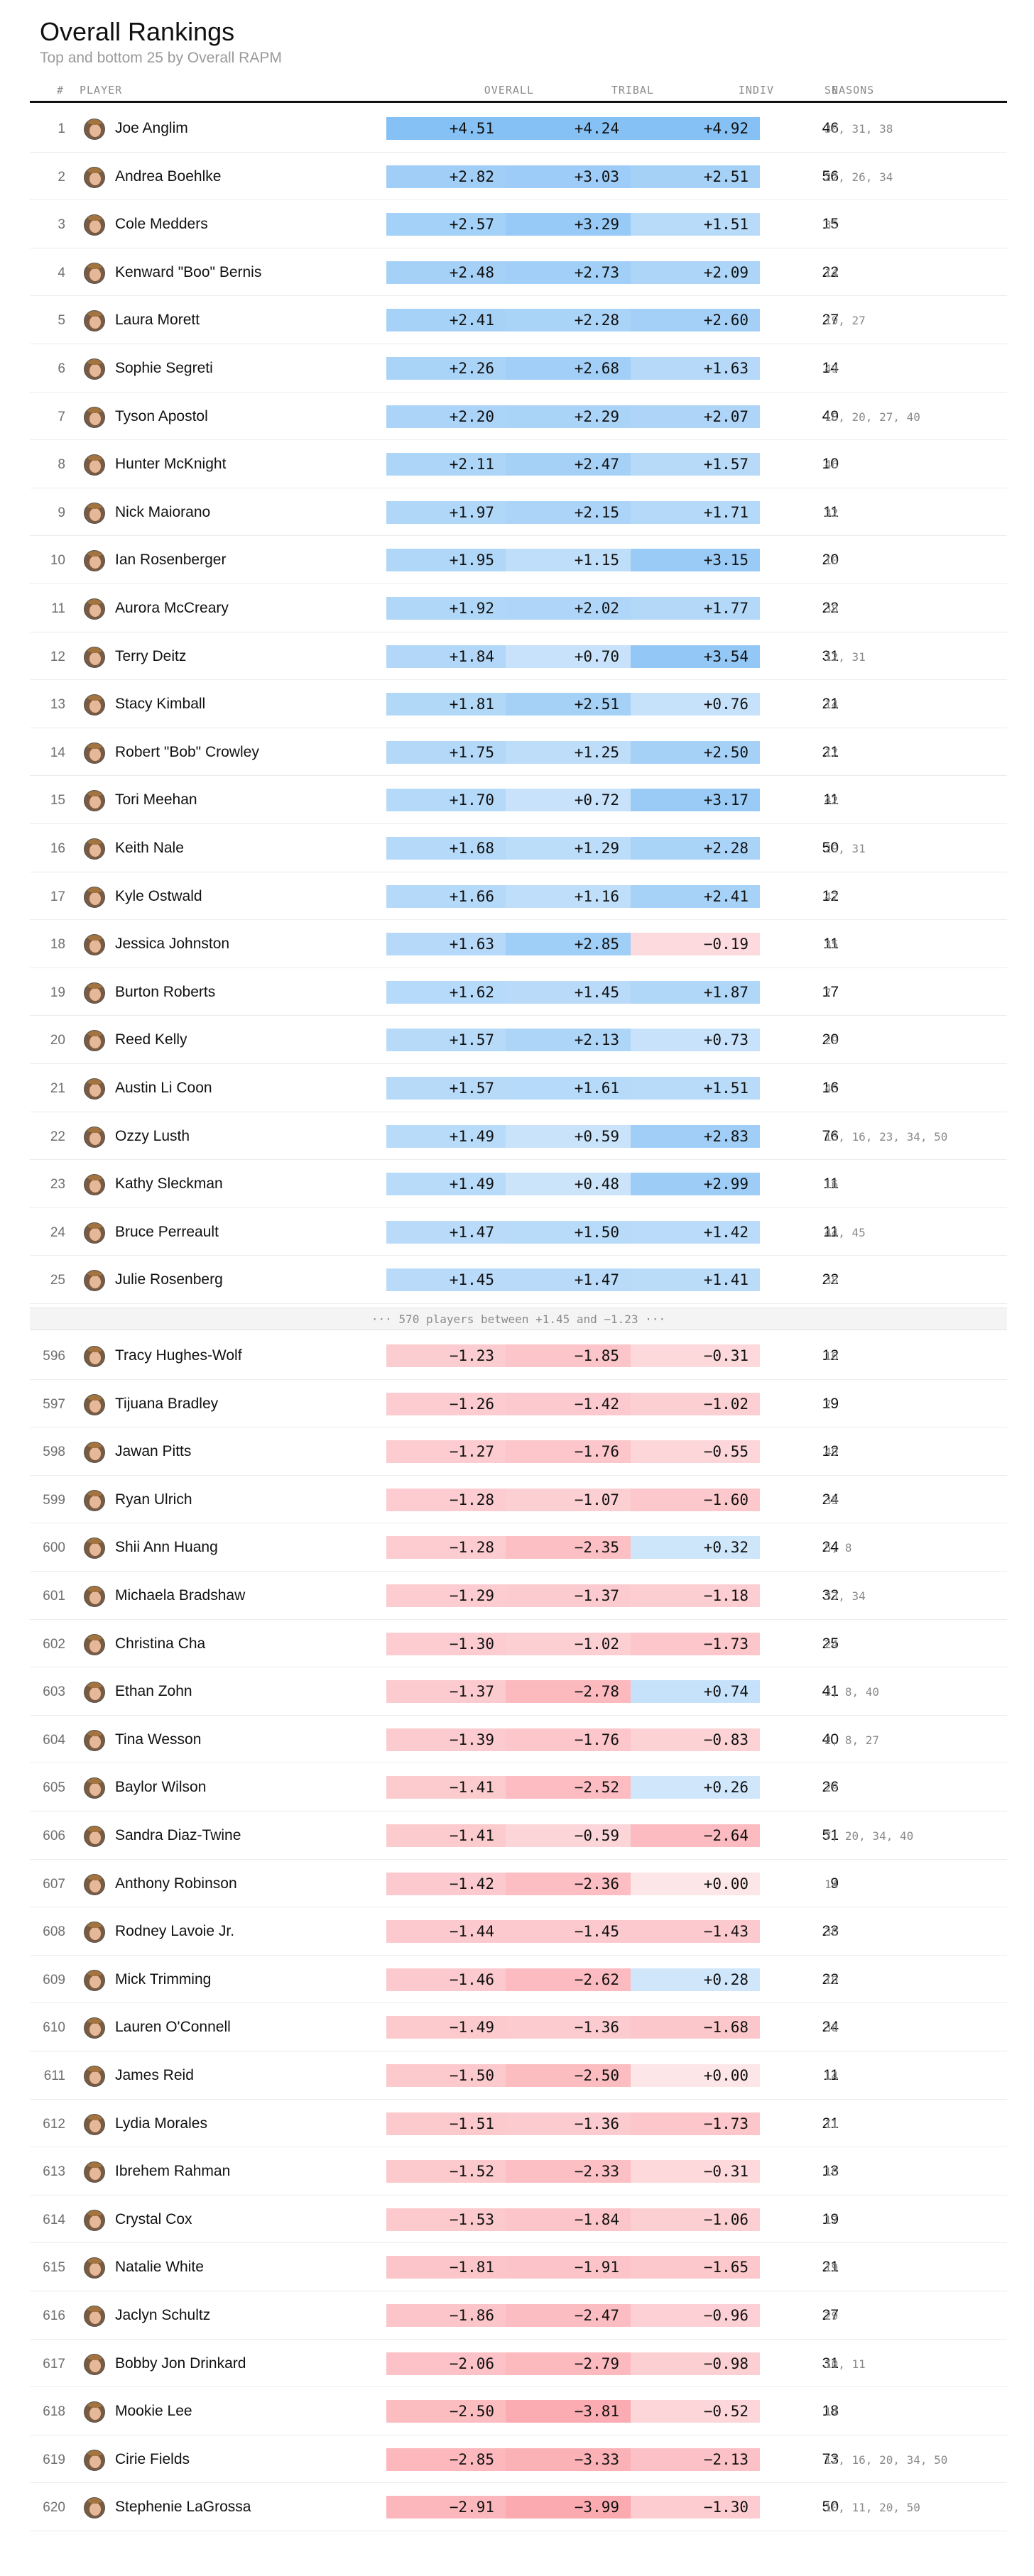 This screenshot has height=2576, width=1034. I want to click on player-name: Jawan Pitts, so click(153, 1451).